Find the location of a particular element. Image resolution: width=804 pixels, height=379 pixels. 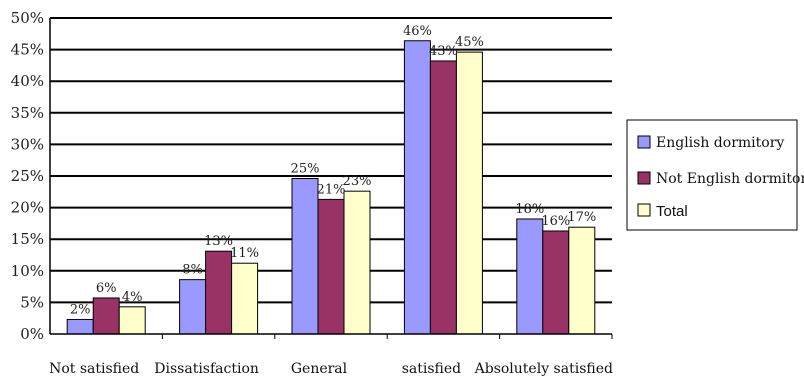

y-tick-label: 50% is located at coordinates (27, 18).